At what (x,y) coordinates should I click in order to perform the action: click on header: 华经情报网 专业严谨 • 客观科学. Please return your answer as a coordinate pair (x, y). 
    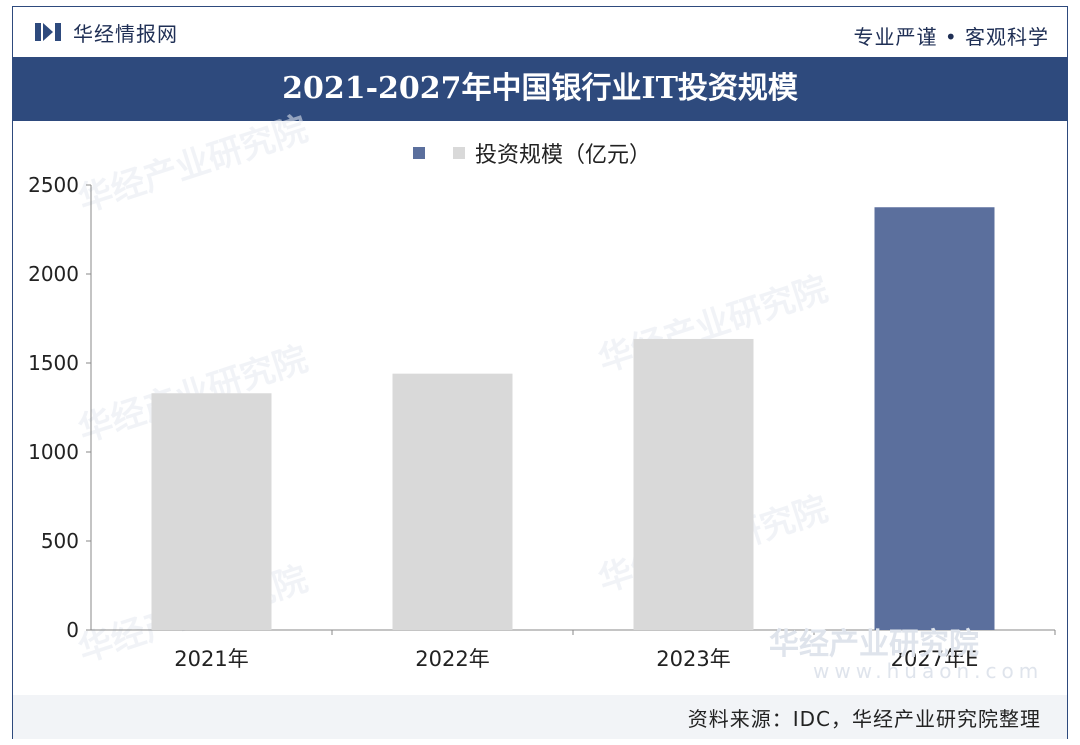
    Looking at the image, I should click on (540, 32).